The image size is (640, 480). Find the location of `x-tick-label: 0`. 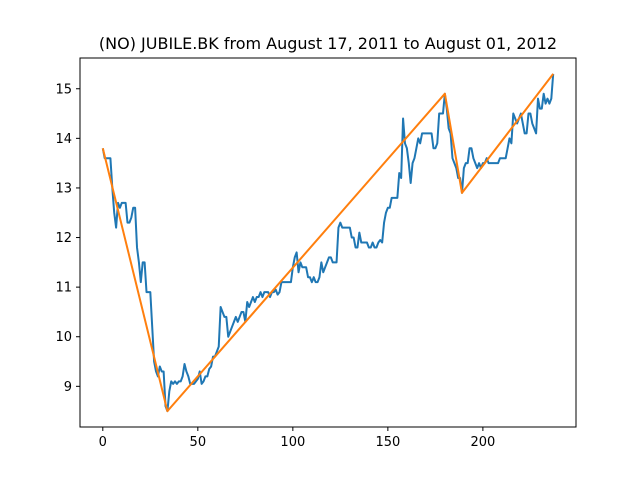

x-tick-label: 0 is located at coordinates (103, 442).